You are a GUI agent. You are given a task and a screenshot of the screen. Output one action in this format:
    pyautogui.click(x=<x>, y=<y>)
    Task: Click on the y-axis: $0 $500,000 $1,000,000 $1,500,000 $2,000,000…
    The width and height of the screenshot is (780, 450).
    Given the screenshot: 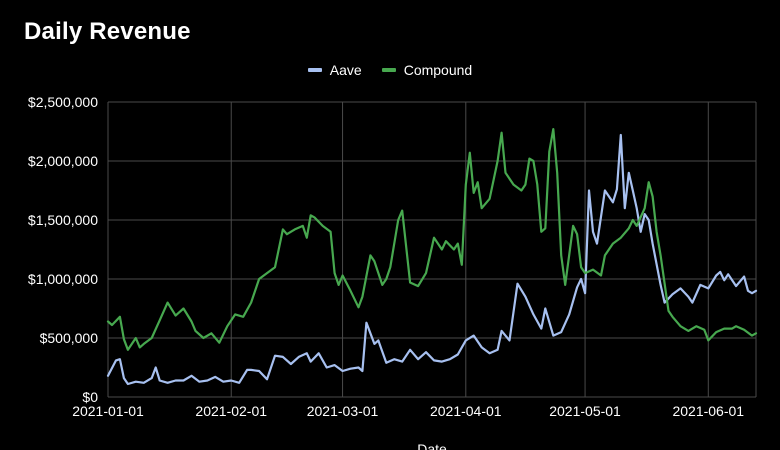 What is the action you would take?
    pyautogui.click(x=63, y=249)
    